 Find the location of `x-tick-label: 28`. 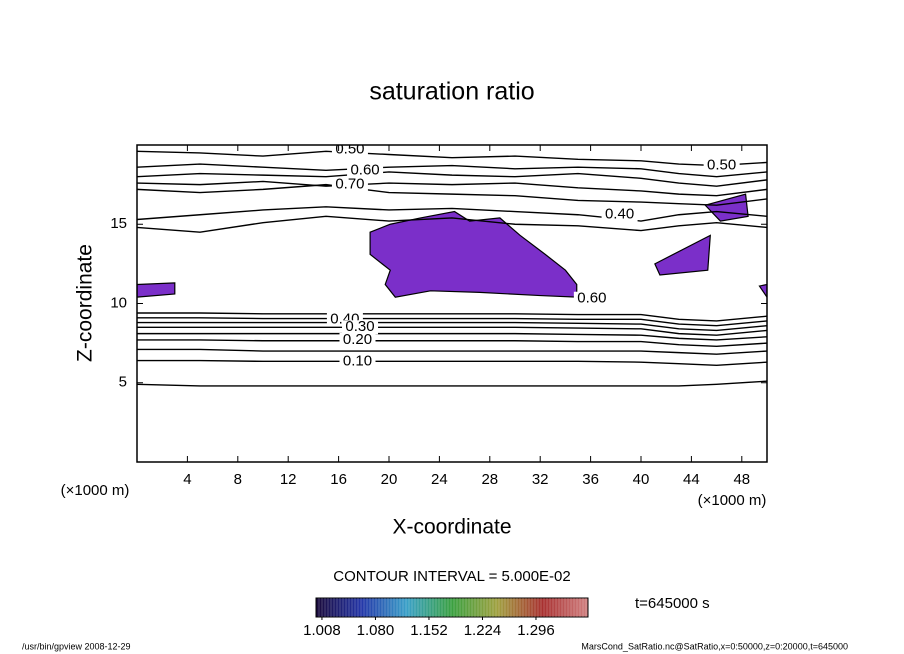

x-tick-label: 28 is located at coordinates (489, 479).